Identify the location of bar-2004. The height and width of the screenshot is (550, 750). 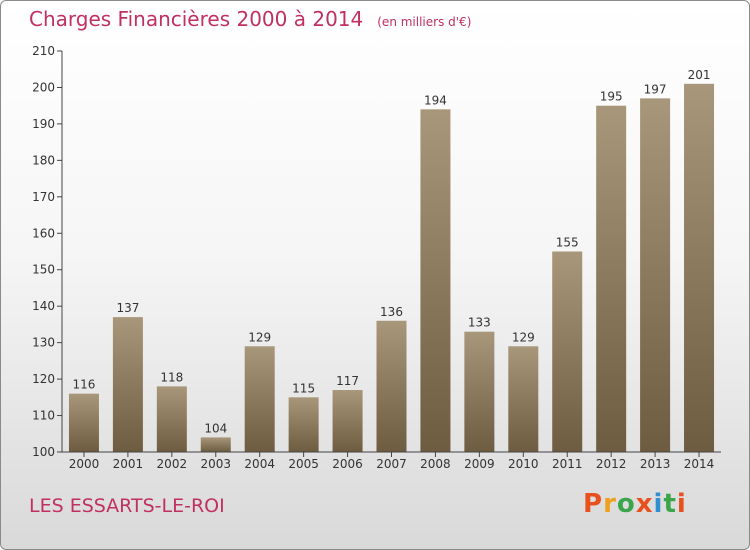
(259, 399).